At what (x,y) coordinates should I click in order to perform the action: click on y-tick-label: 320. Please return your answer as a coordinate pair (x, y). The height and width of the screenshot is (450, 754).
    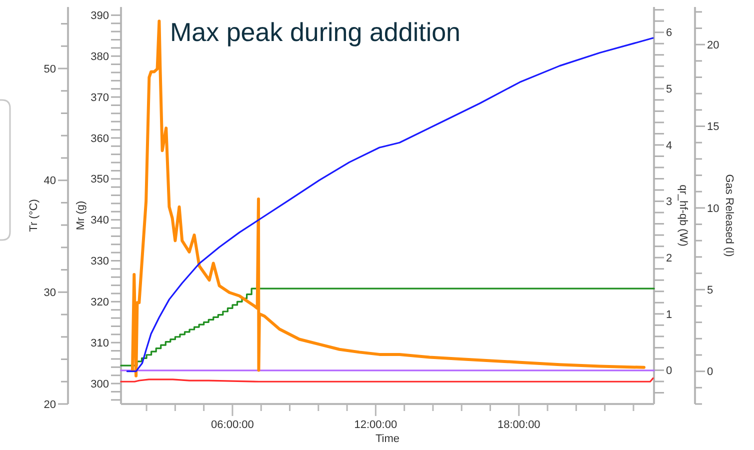
    Looking at the image, I should click on (99, 302).